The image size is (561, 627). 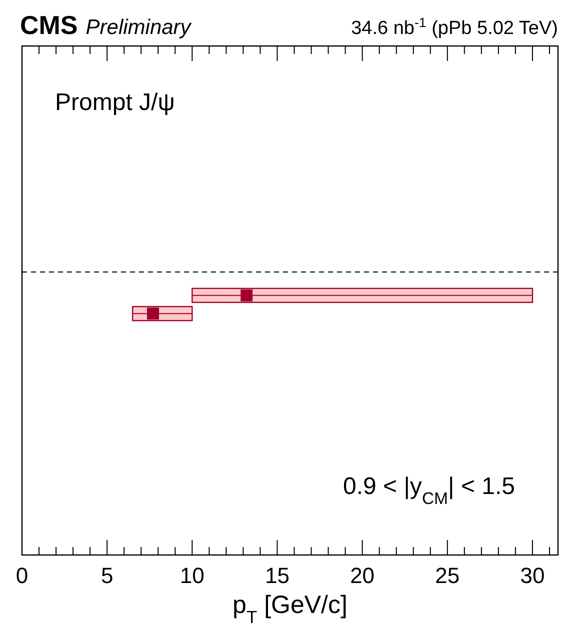 What do you see at coordinates (139, 27) in the screenshot?
I see `chart-subtitle: Preliminary` at bounding box center [139, 27].